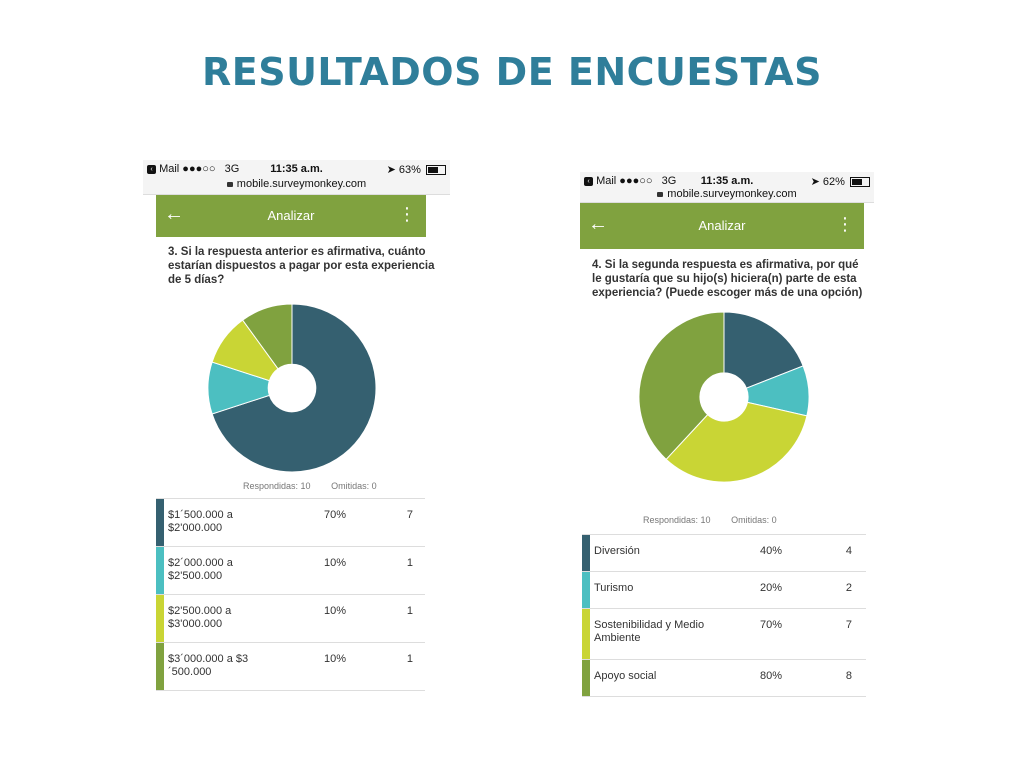  I want to click on answer-label: Sostenibilidad y Medio Ambiente, so click(649, 632).